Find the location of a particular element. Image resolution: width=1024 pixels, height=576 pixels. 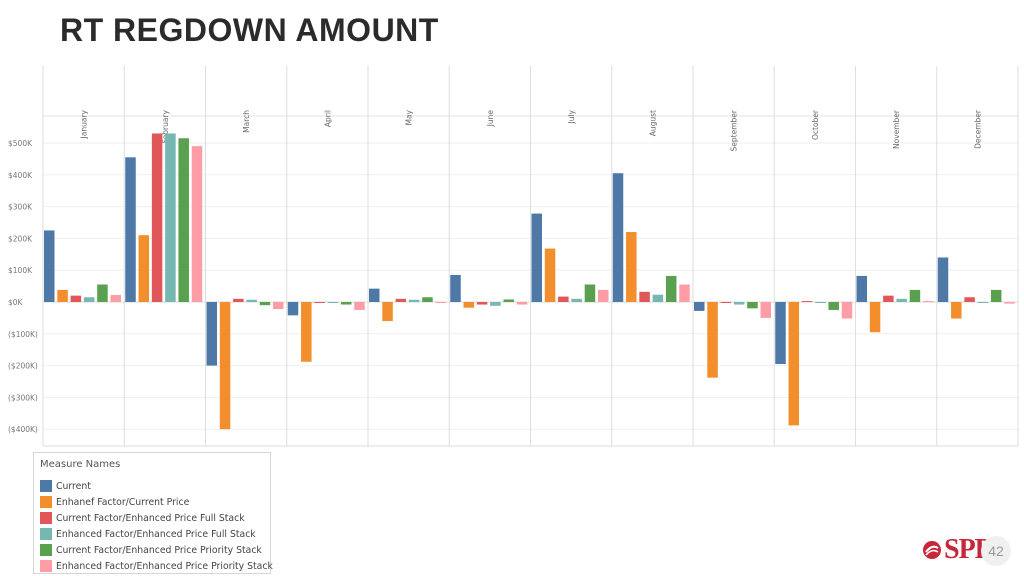

month-label: March is located at coordinates (246, 121).